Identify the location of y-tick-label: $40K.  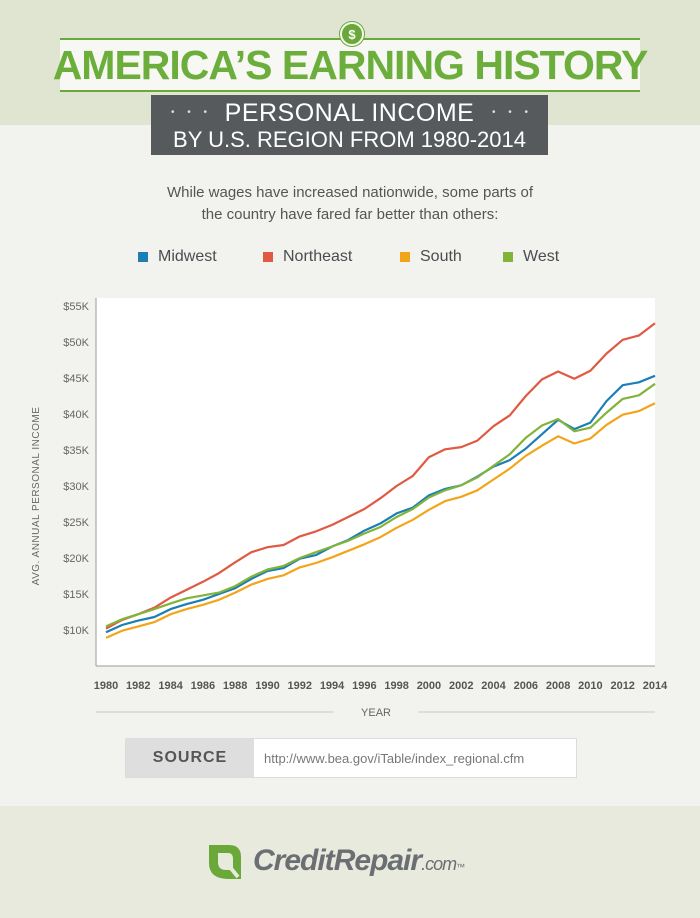
(76, 415).